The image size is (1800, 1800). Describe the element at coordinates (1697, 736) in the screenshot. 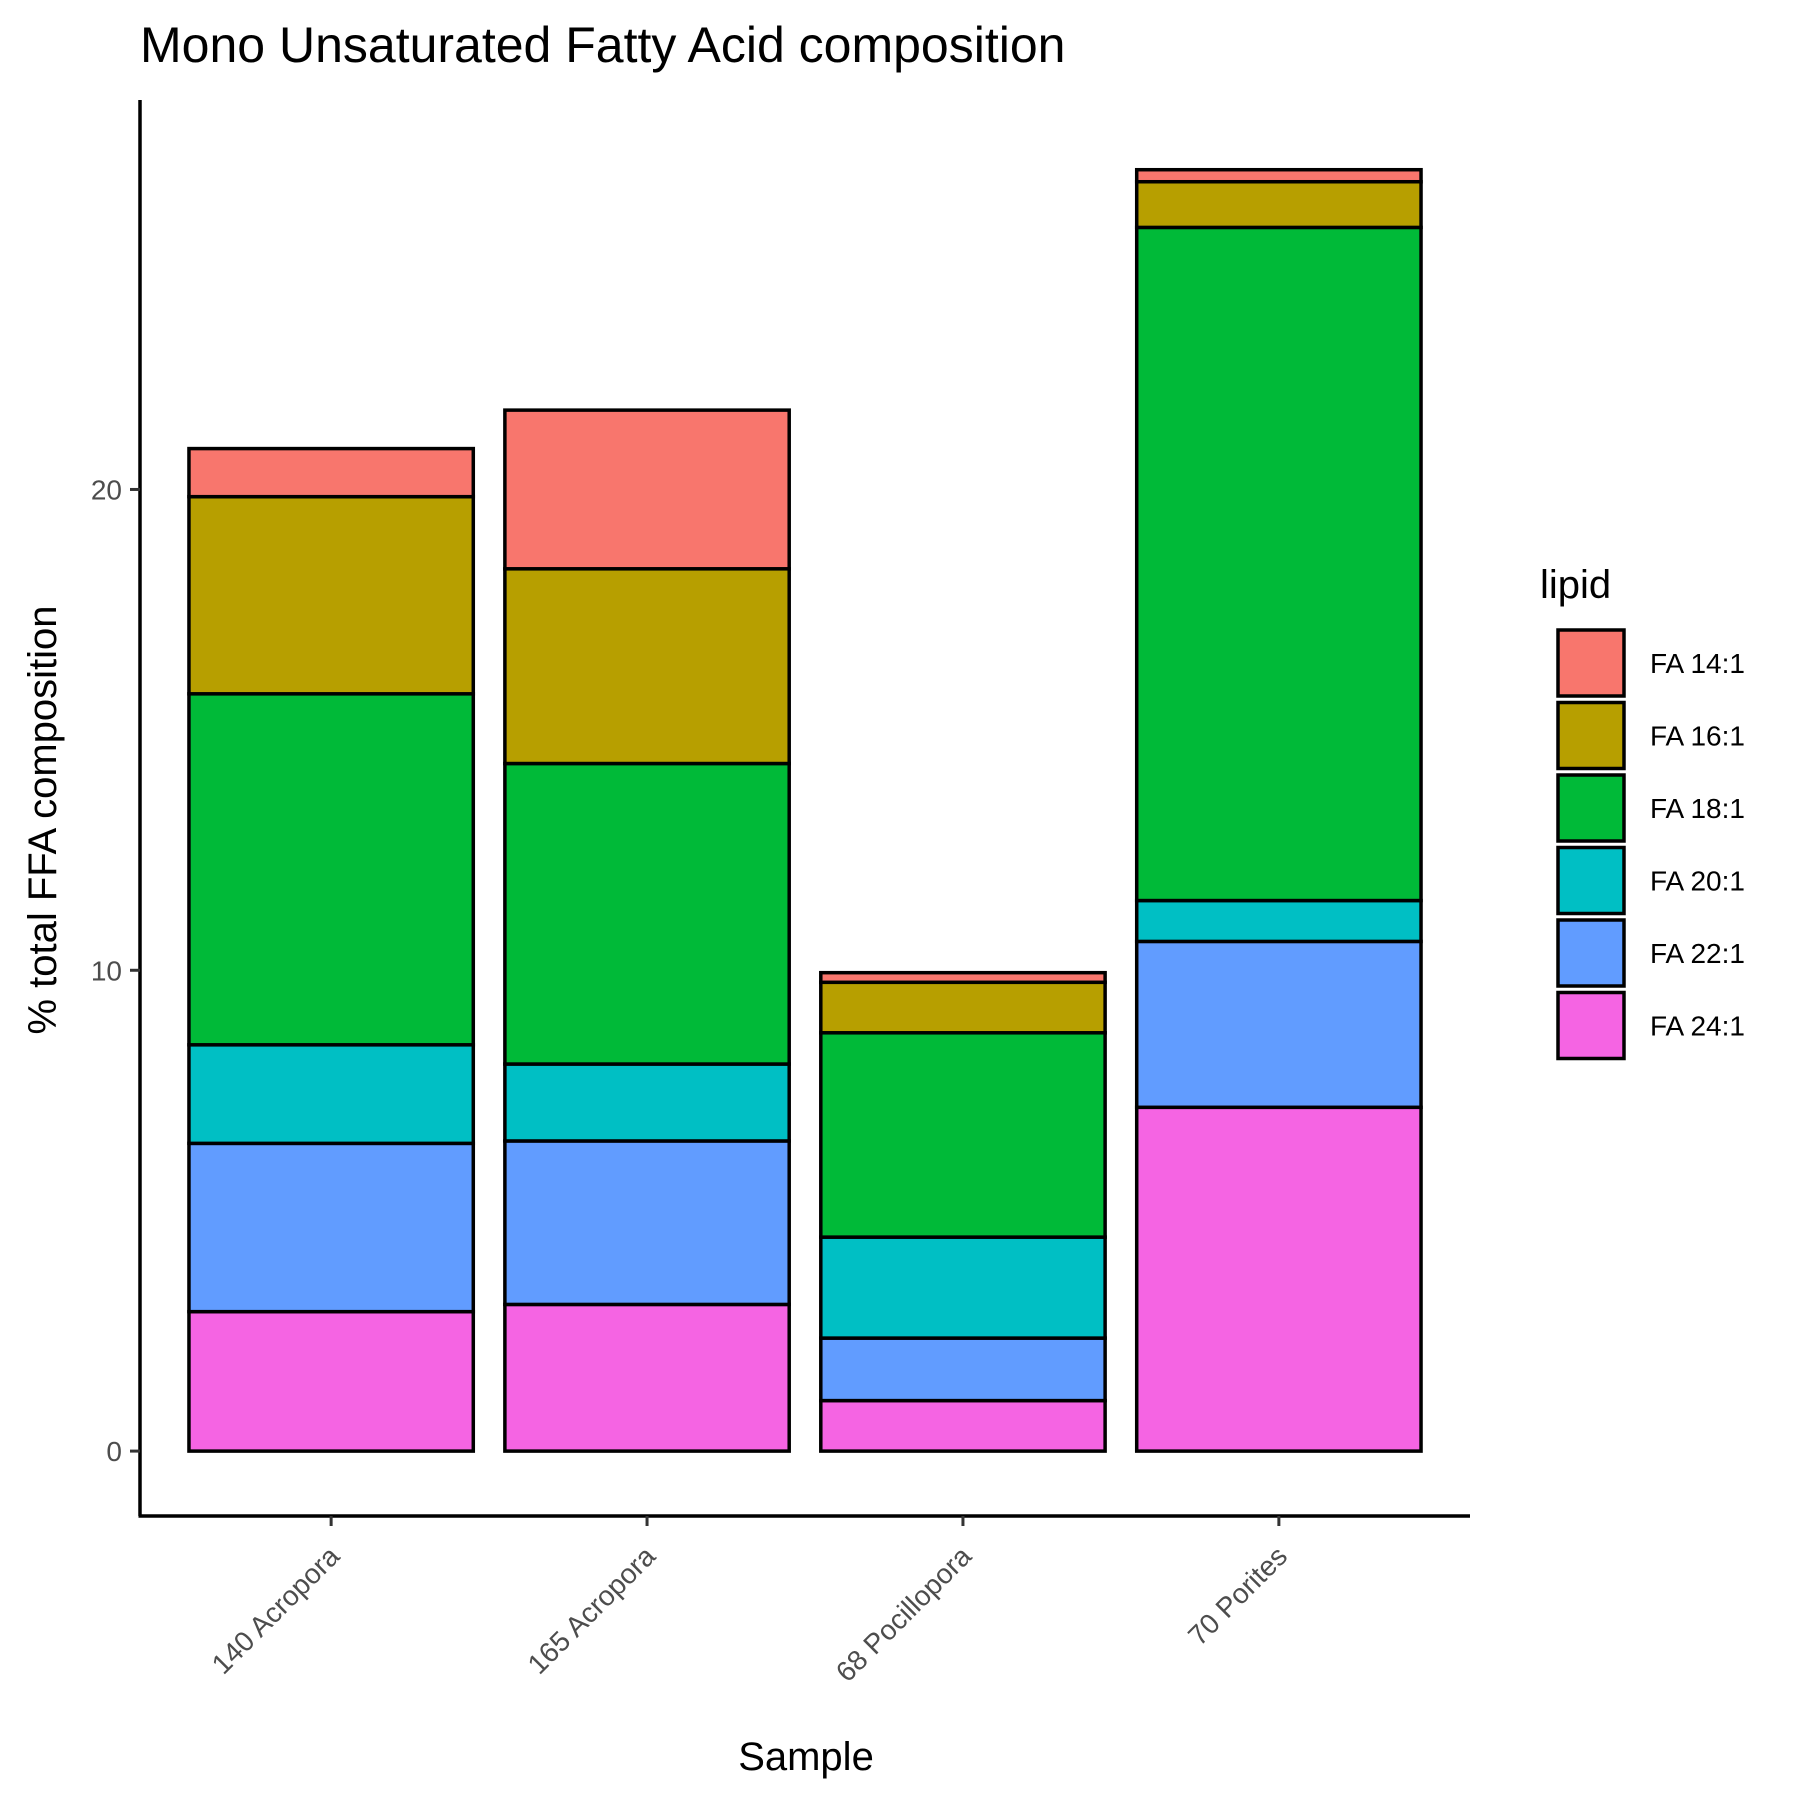

I see `legend-label-fa-16-1: FA 16:1` at that location.